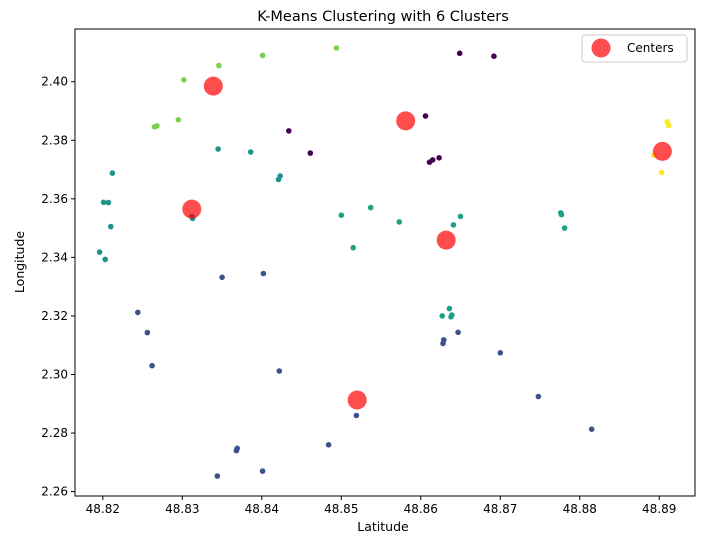 This screenshot has height=545, width=721. I want to click on x-axis-ticks: 48.82 48.83 48.84 48.85 48.86 48.87 48.88 48.89, so click(381, 506).